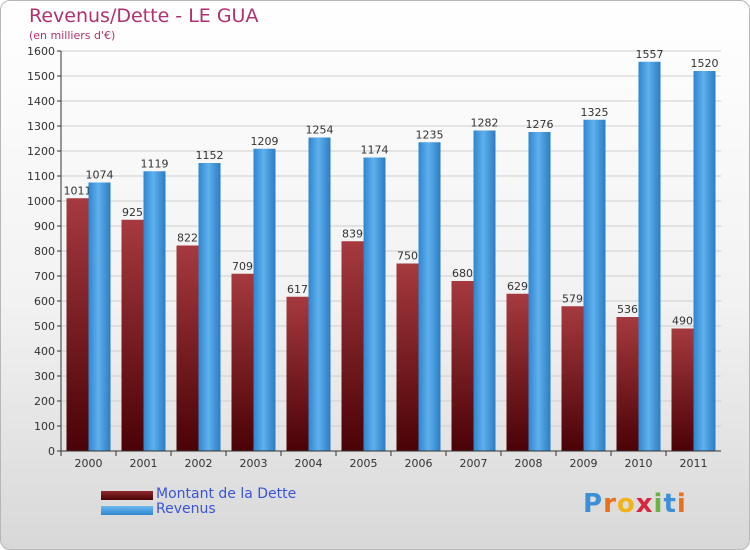 Image resolution: width=750 pixels, height=550 pixels. What do you see at coordinates (650, 54) in the screenshot?
I see `value-label-revenus: 1557` at bounding box center [650, 54].